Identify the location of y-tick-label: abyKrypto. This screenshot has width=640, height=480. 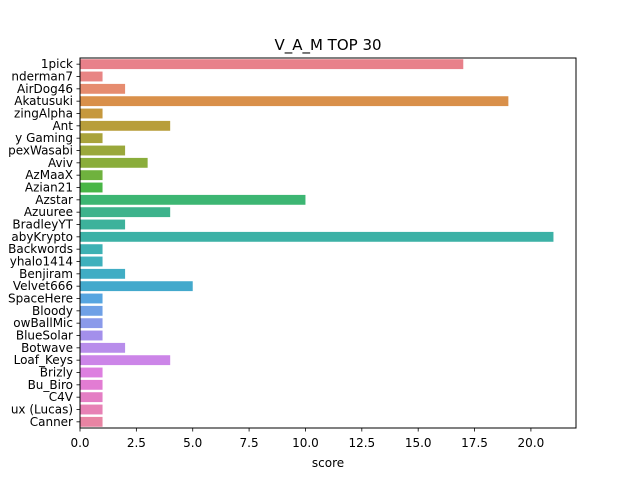
(42, 237).